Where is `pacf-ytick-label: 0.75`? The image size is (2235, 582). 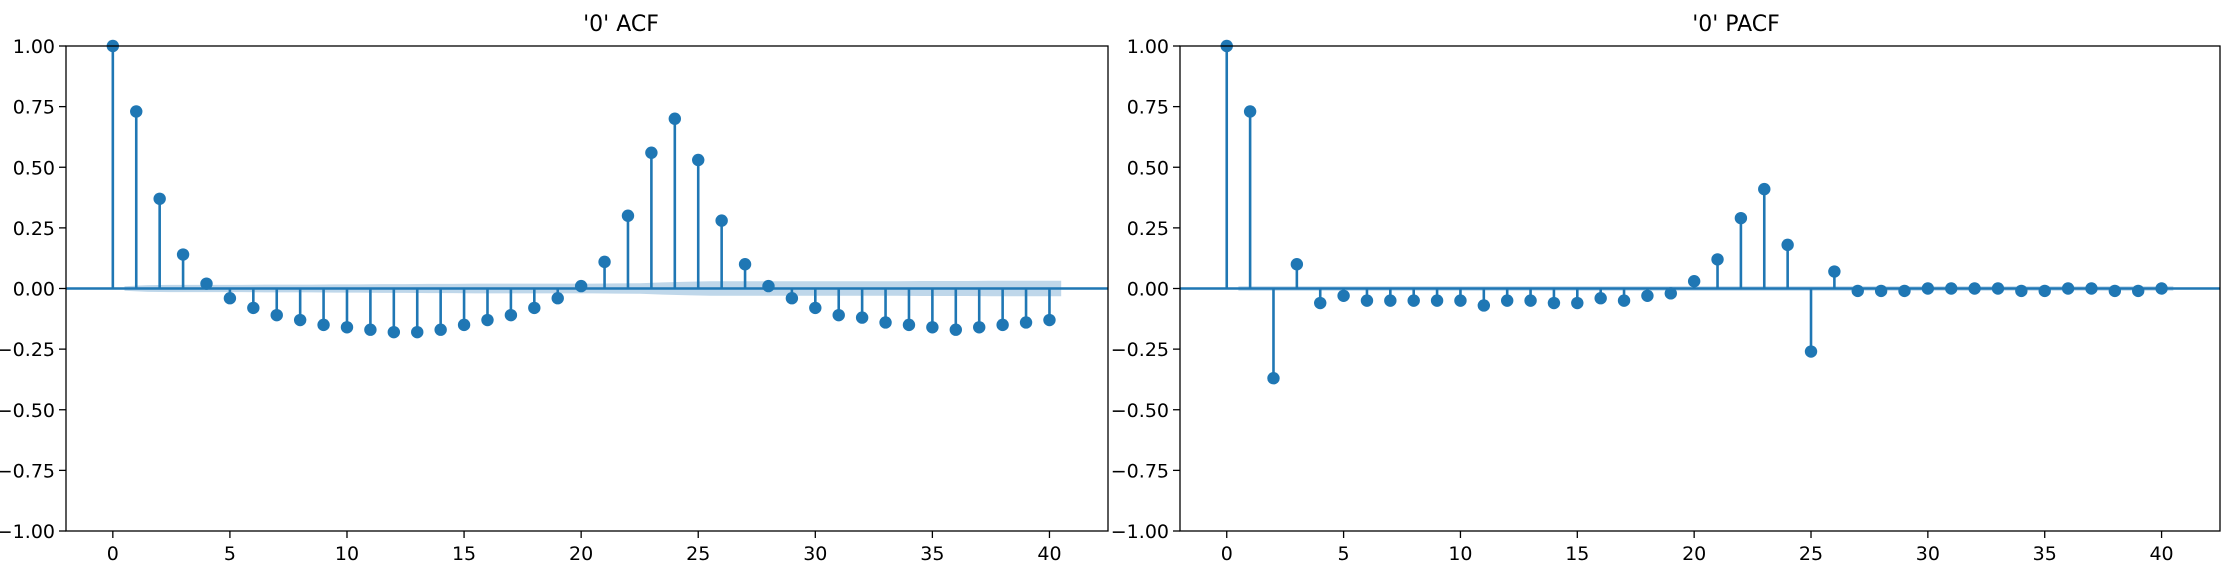 pacf-ytick-label: 0.75 is located at coordinates (1148, 108).